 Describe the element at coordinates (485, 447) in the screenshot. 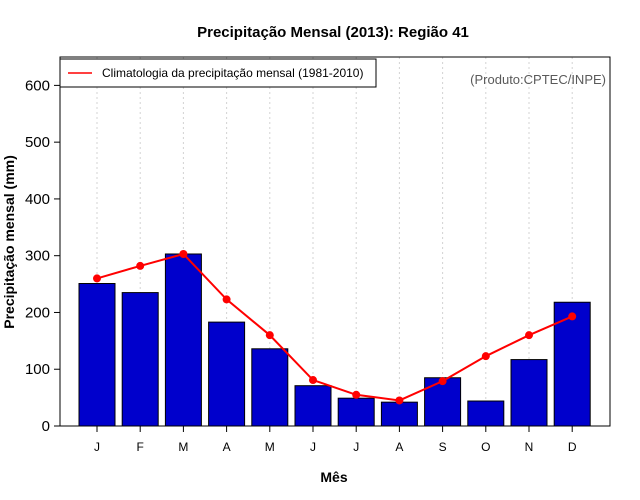

I see `x-tick-label: O` at that location.